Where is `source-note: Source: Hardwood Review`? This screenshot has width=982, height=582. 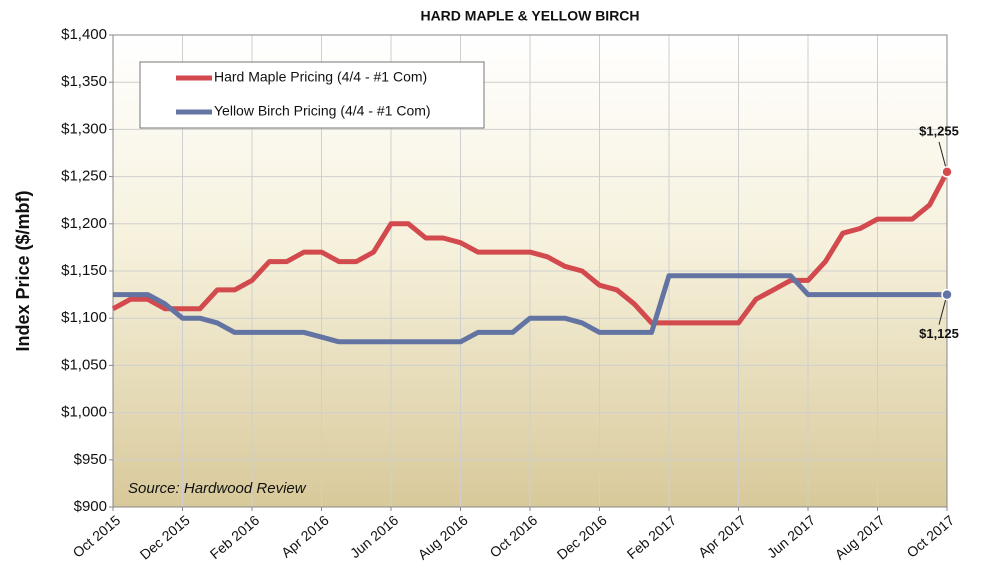
source-note: Source: Hardwood Review is located at coordinates (217, 488).